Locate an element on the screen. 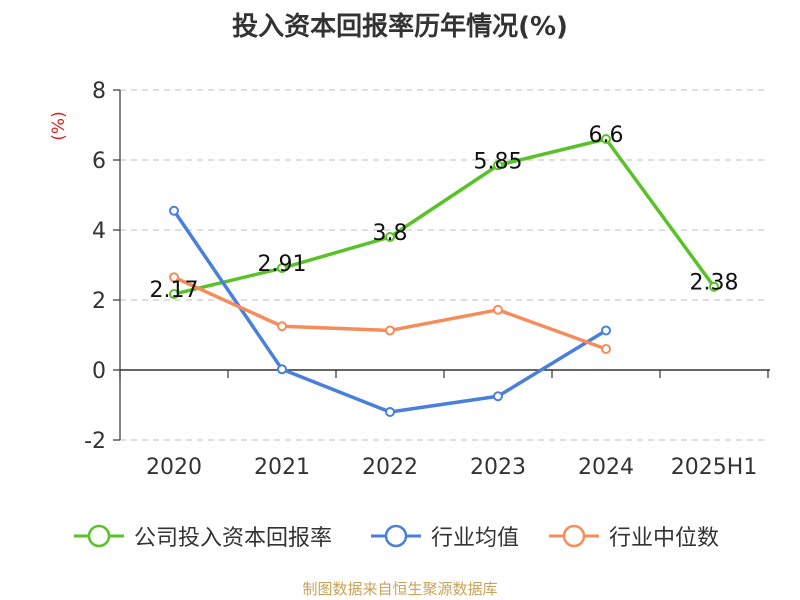 Image resolution: width=800 pixels, height=600 pixels. data-label: 5.85 is located at coordinates (498, 161).